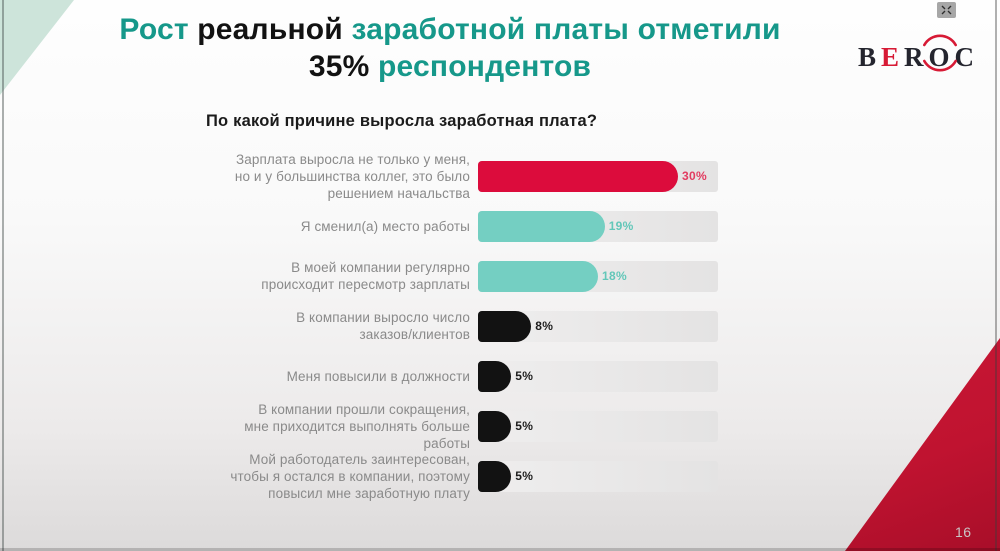 The image size is (1000, 551). What do you see at coordinates (870, 56) in the screenshot?
I see `logo-letter: B` at bounding box center [870, 56].